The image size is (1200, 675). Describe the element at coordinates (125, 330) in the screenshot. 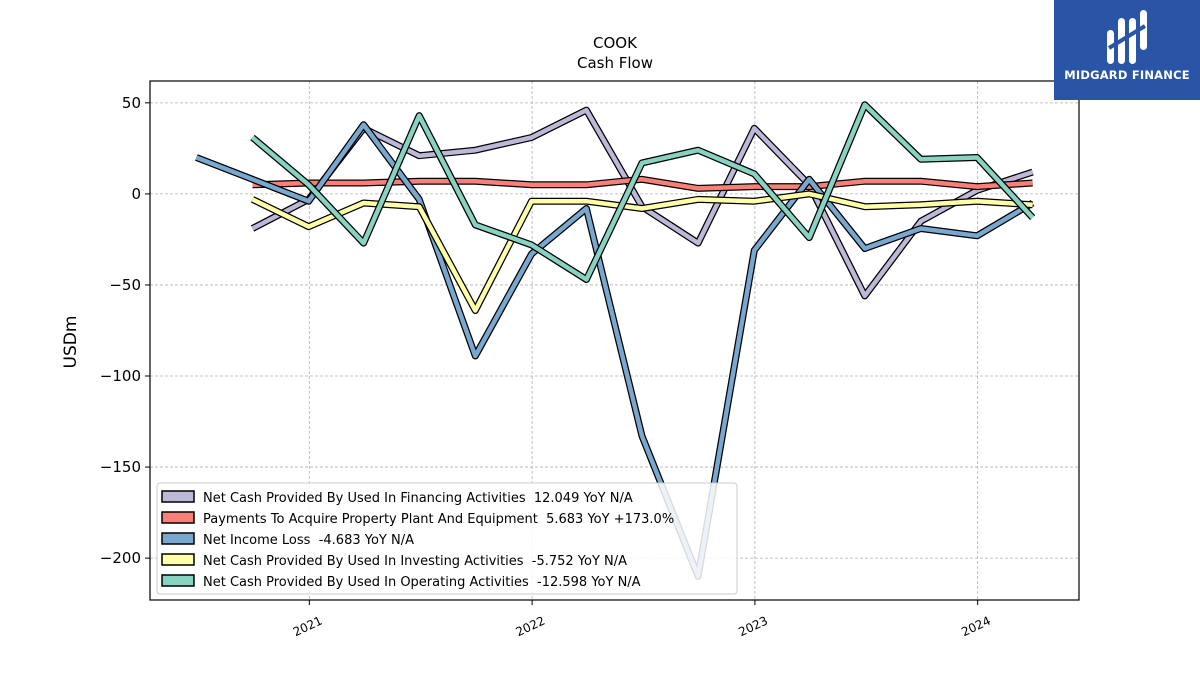

I see `y-axis: 50 0 −50 −100 −150 −200` at that location.